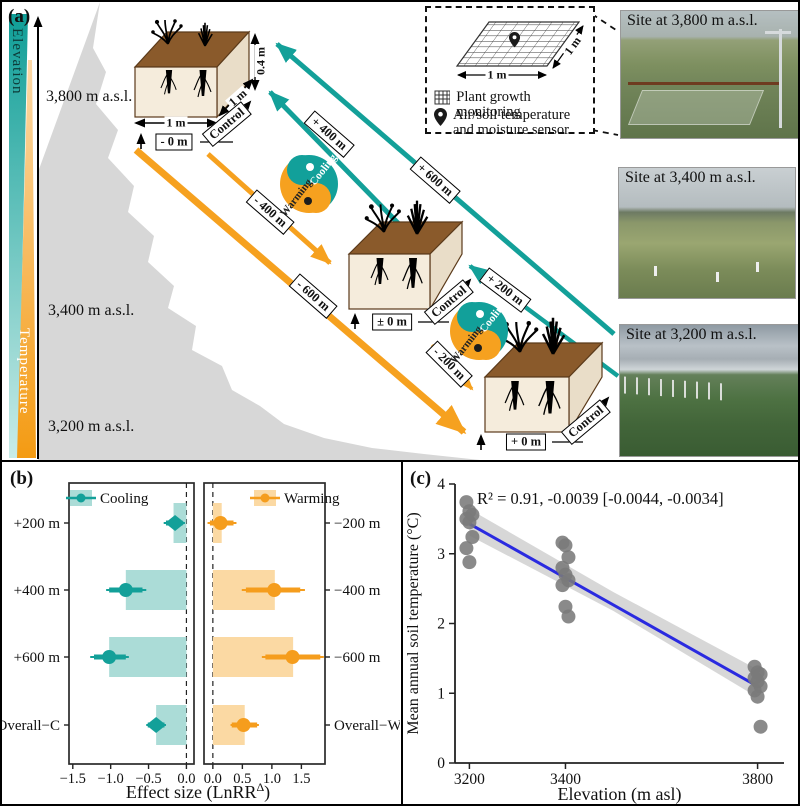  I want to click on y-tick-label: 2, so click(441, 624).